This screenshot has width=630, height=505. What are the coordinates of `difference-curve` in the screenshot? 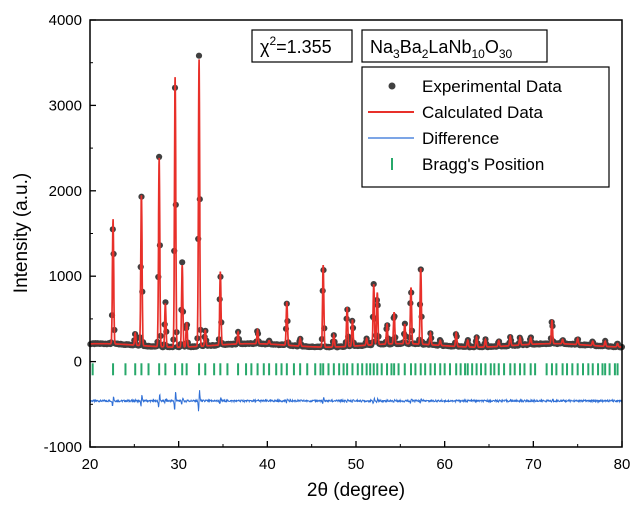 It's located at (356, 401).